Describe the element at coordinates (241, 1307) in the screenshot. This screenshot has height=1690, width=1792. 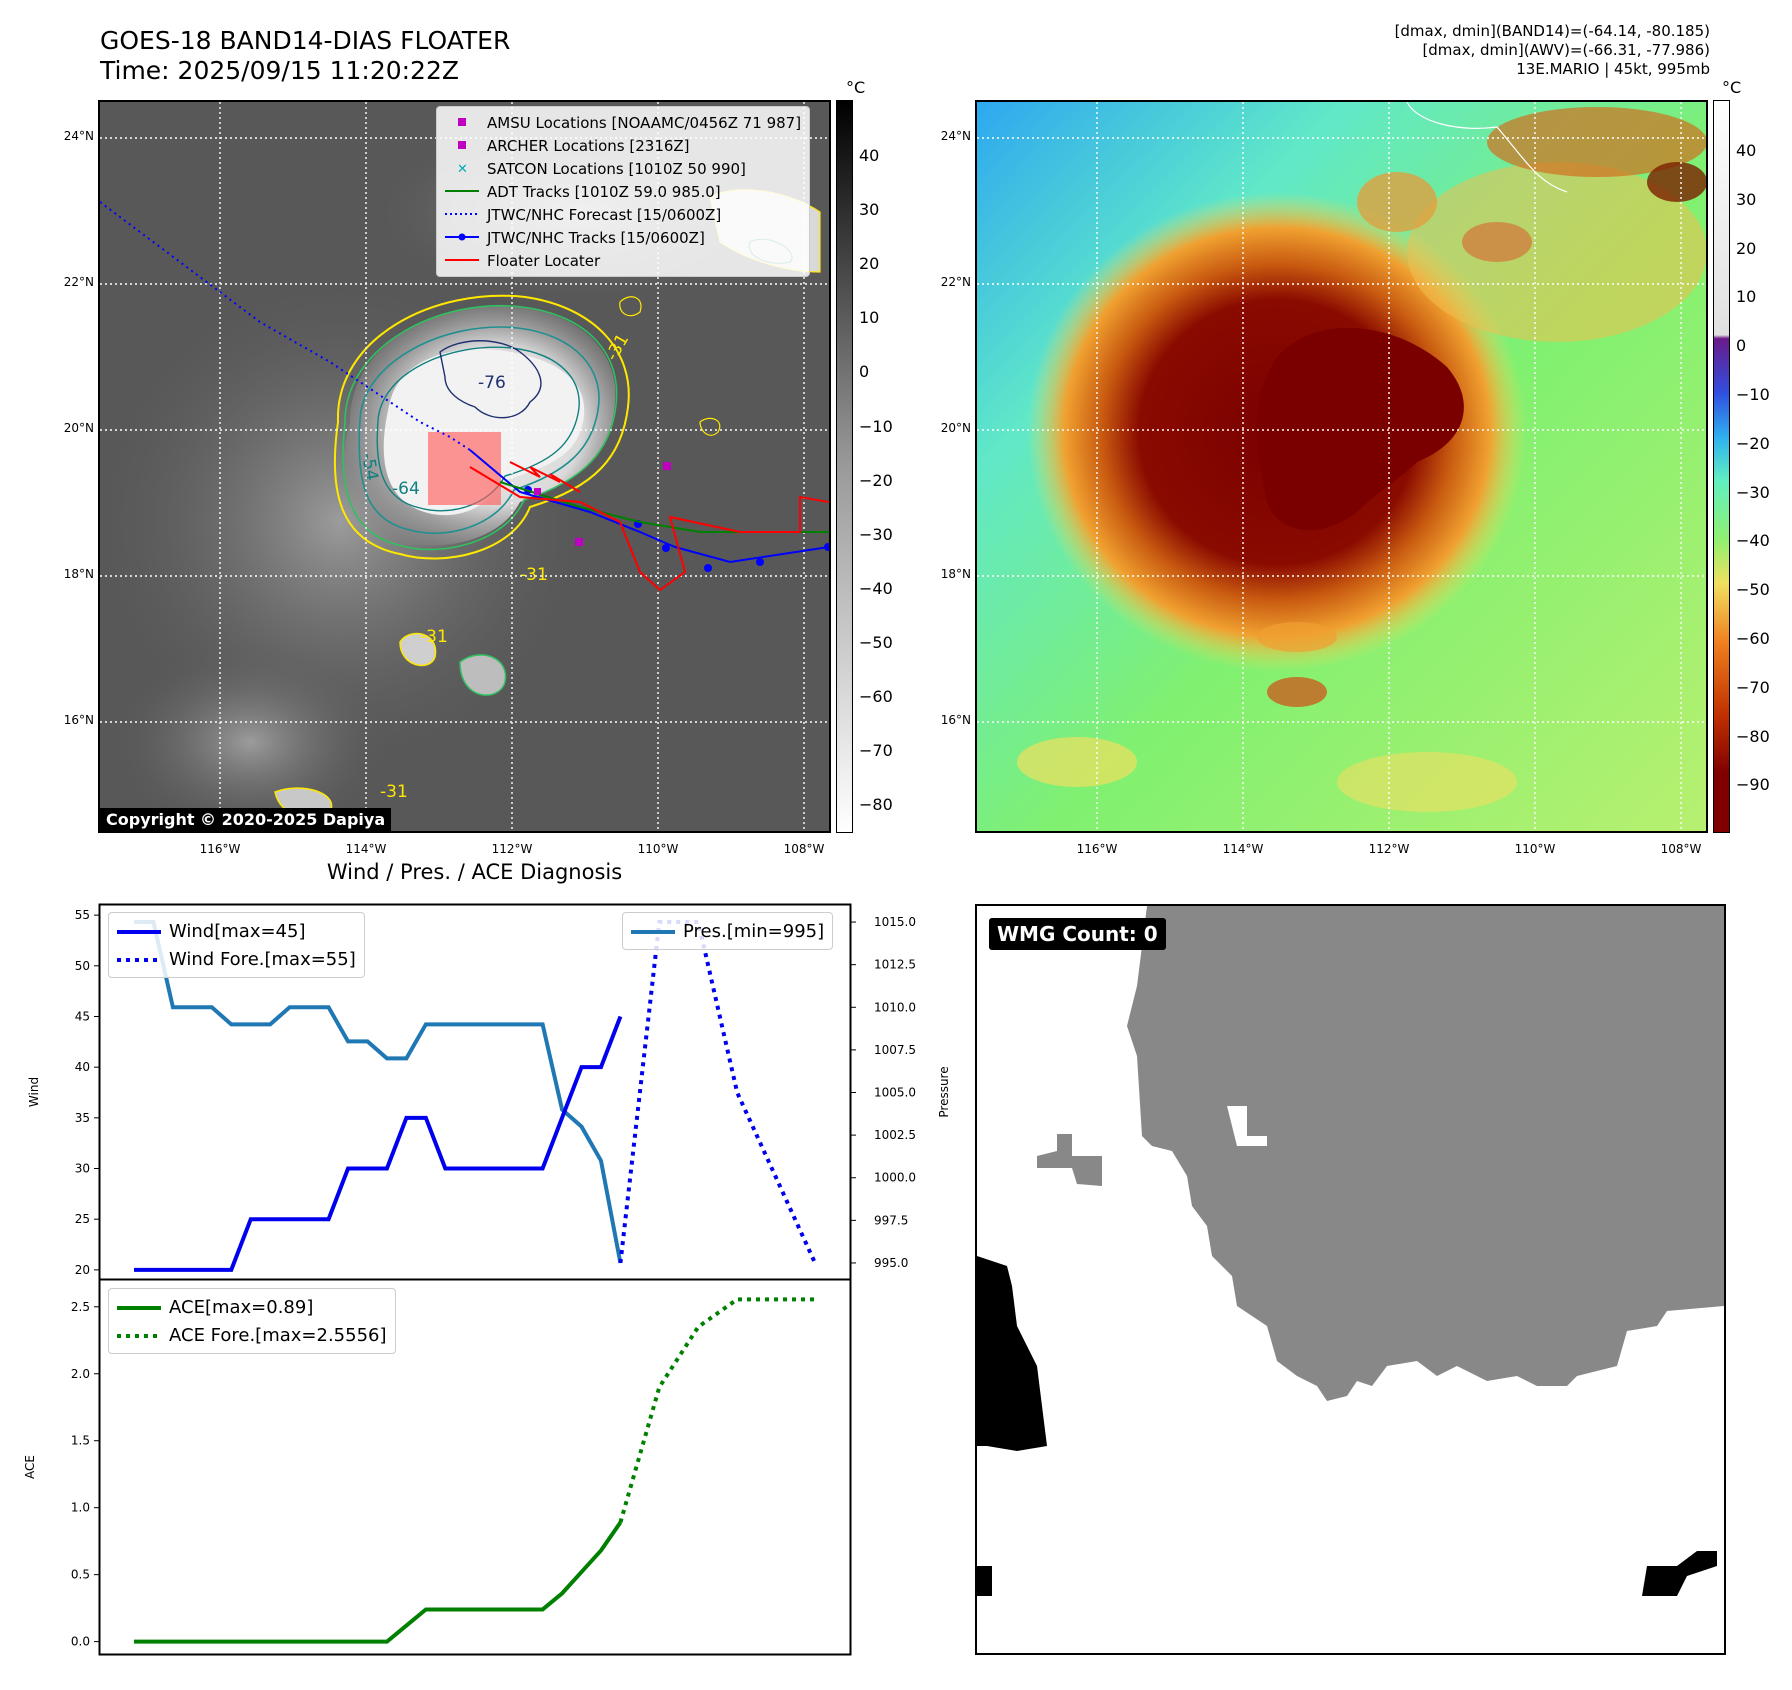
I see `ace-legend-label: ACE[max=0.89]` at that location.